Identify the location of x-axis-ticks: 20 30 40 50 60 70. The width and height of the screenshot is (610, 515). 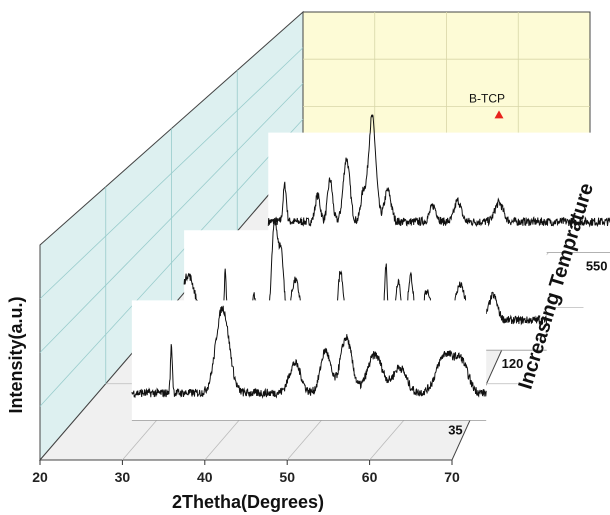
(246, 472).